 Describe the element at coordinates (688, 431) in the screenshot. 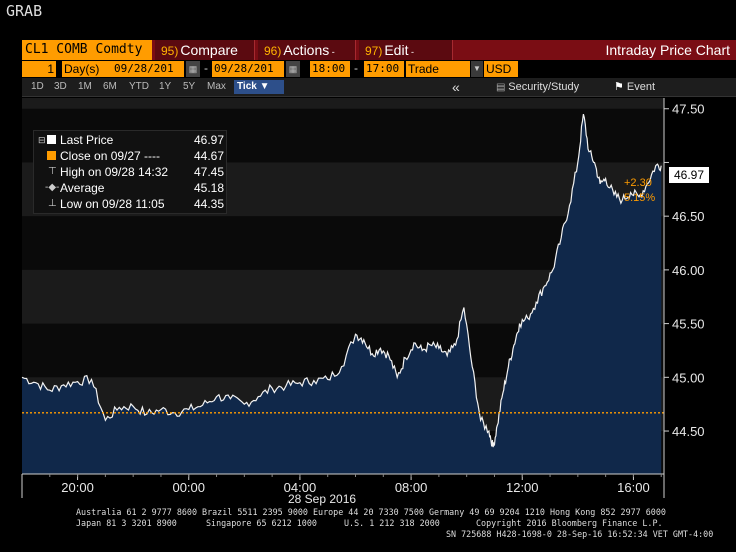

I see `y-tick-label: 44.50` at that location.